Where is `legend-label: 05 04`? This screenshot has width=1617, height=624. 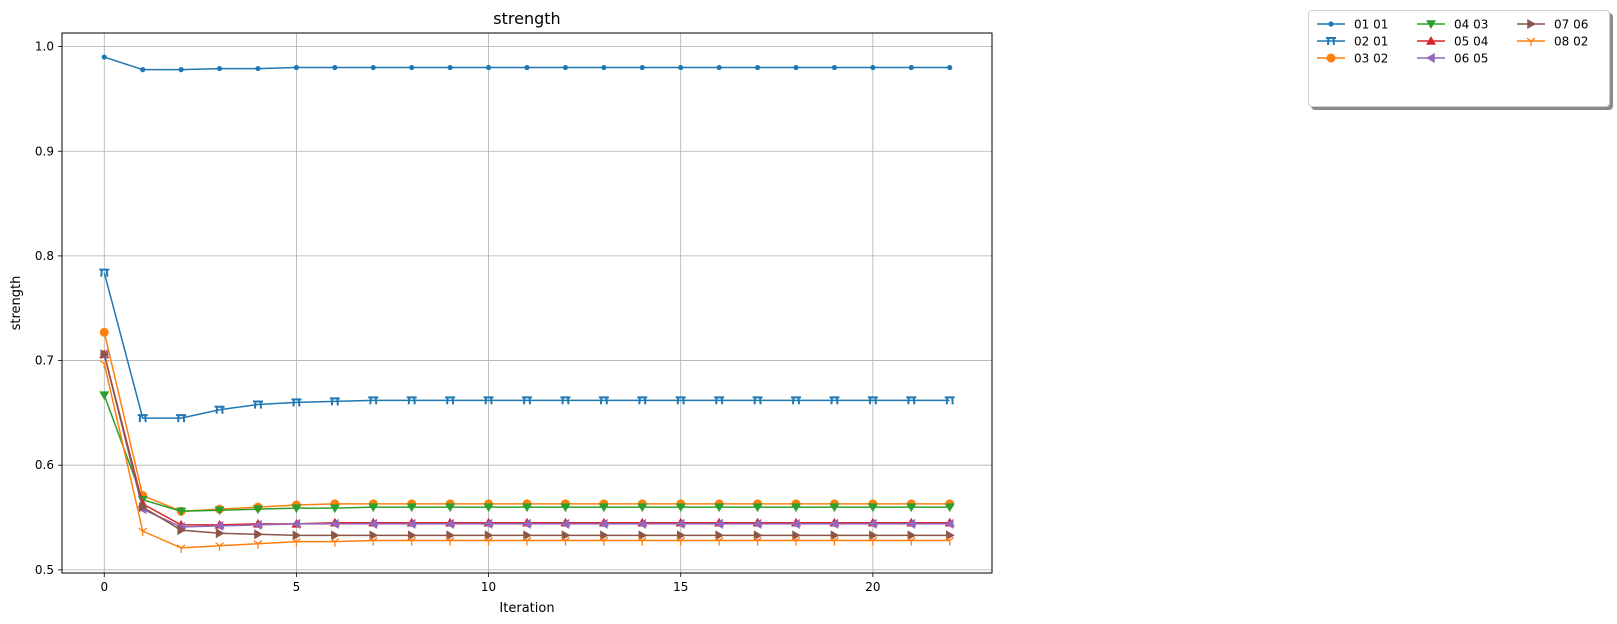
legend-label: 05 04 is located at coordinates (1471, 42).